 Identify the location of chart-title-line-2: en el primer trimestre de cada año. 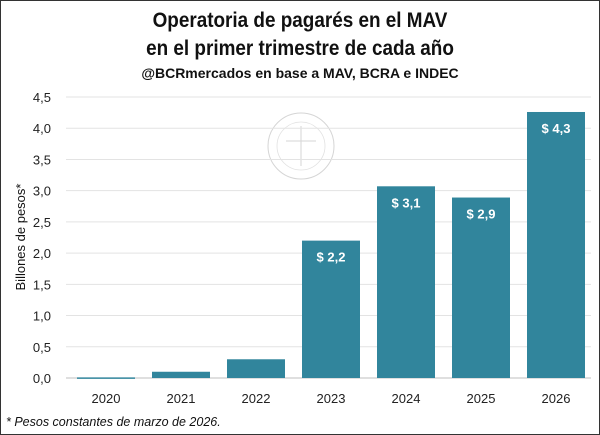
(300, 48).